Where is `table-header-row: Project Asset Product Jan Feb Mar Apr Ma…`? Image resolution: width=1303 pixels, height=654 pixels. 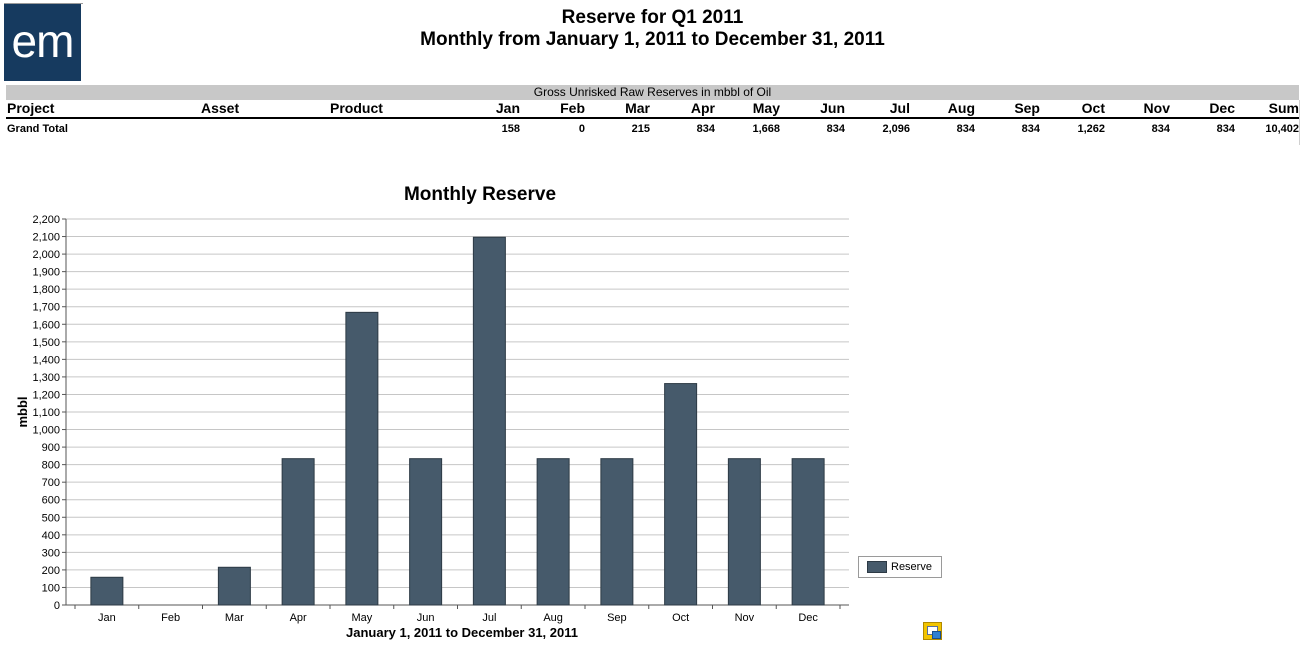 table-header-row: Project Asset Product Jan Feb Mar Apr Ma… is located at coordinates (653, 109).